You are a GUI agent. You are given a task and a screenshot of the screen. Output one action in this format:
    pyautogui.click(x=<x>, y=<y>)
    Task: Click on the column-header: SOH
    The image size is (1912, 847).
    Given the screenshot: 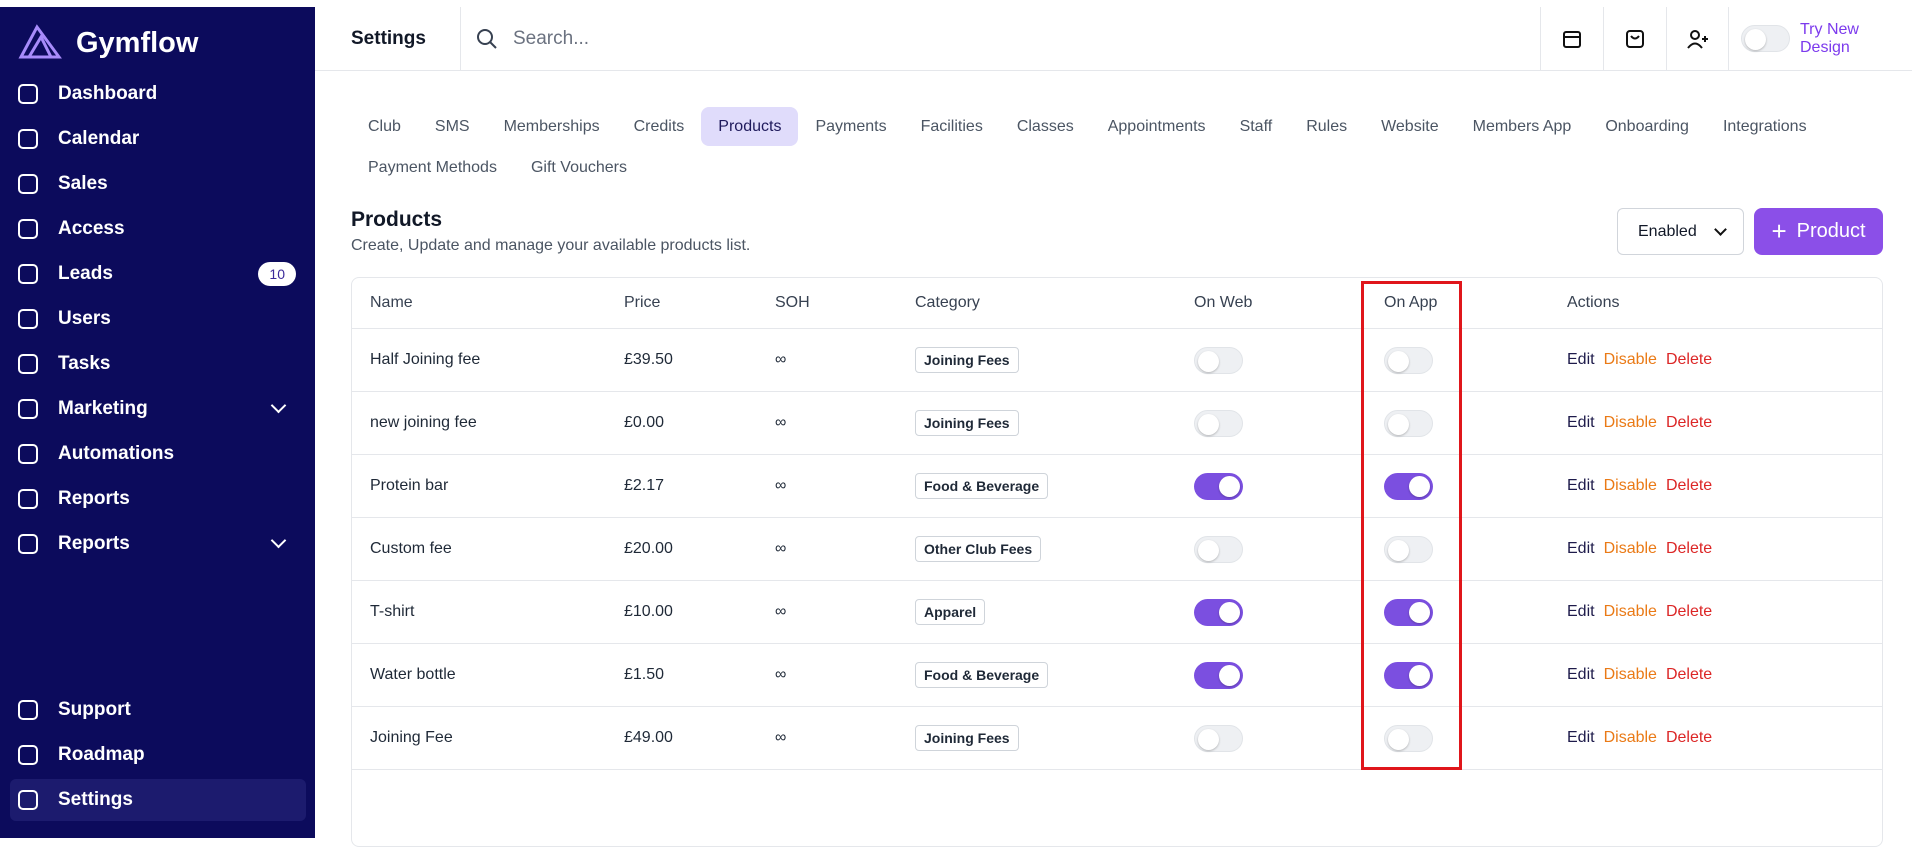 What is the action you would take?
    pyautogui.click(x=792, y=302)
    